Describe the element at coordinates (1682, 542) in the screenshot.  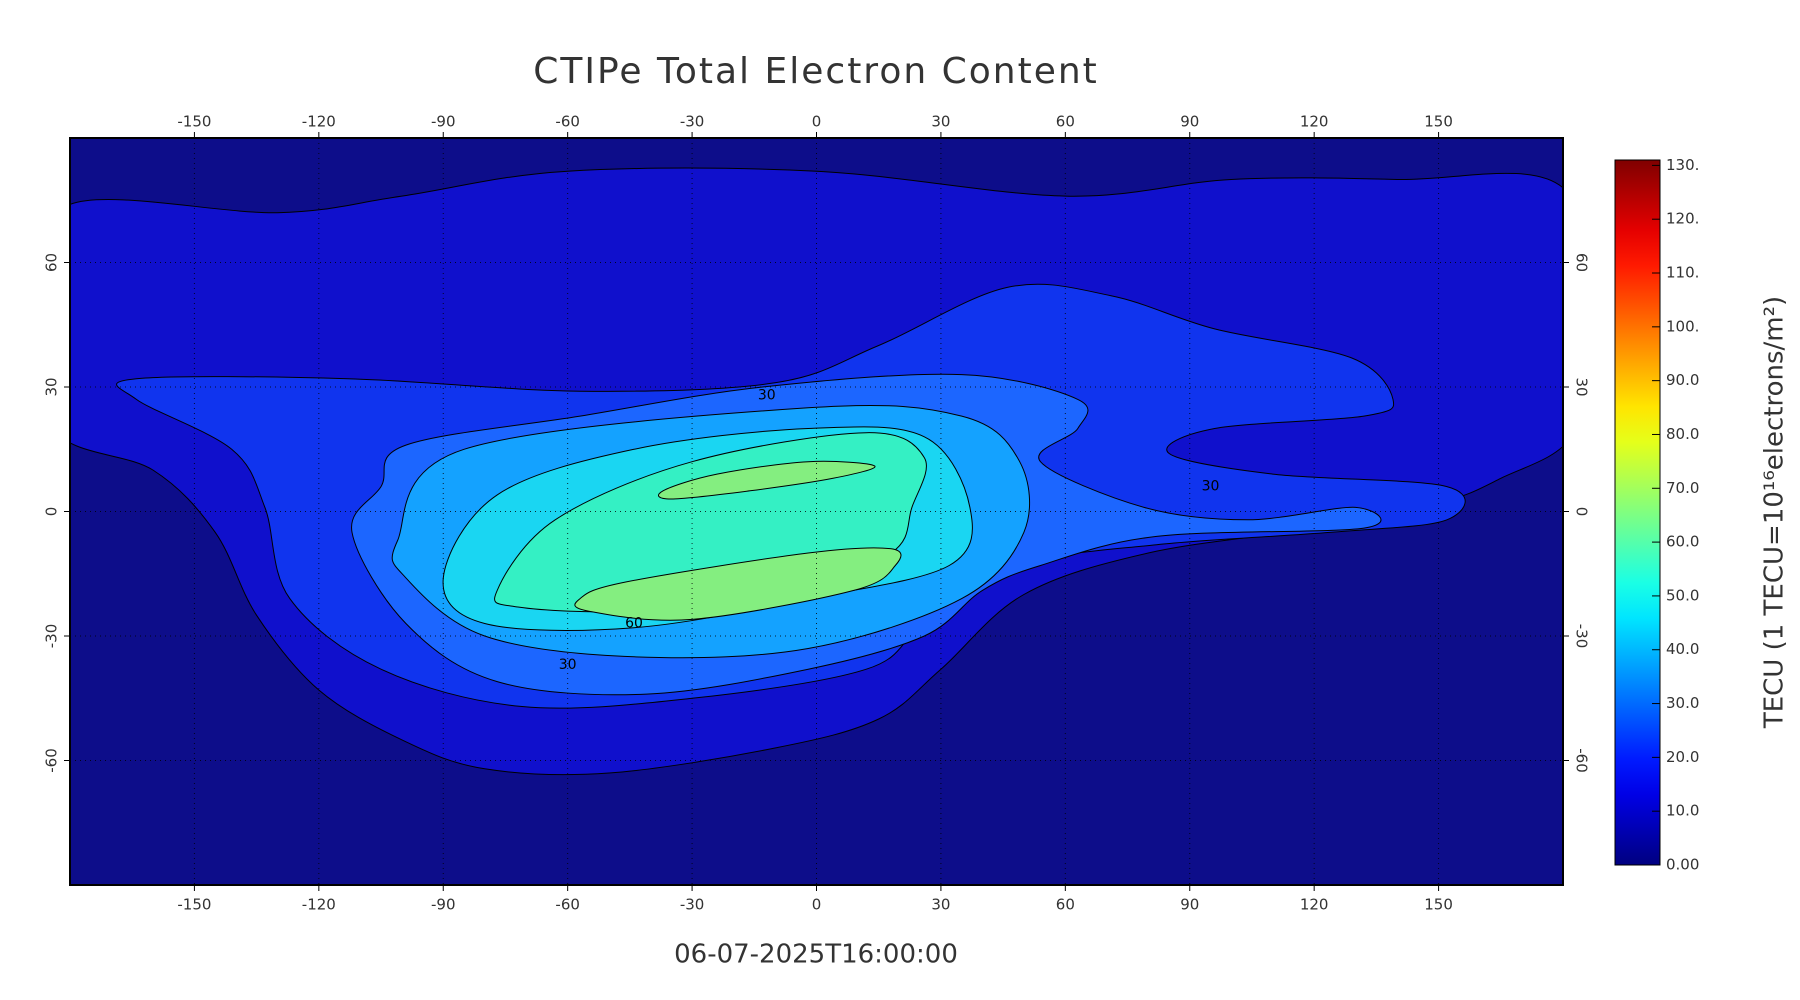
I see `colorbar-tick-label: 60.0` at that location.